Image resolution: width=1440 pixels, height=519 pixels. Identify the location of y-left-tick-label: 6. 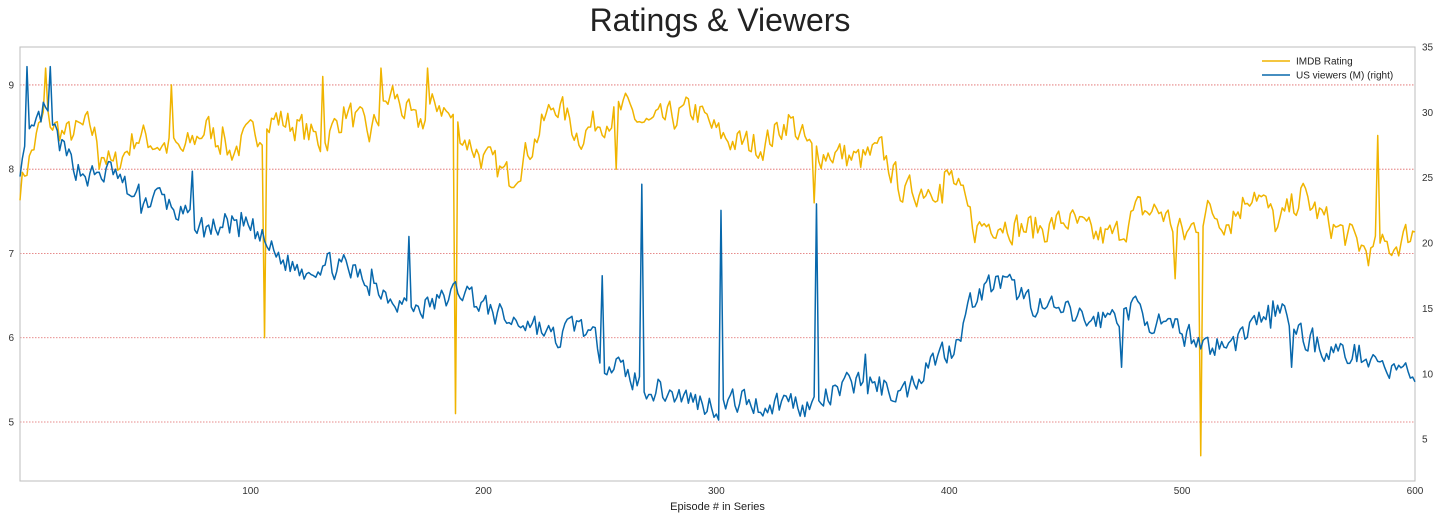
(11, 338).